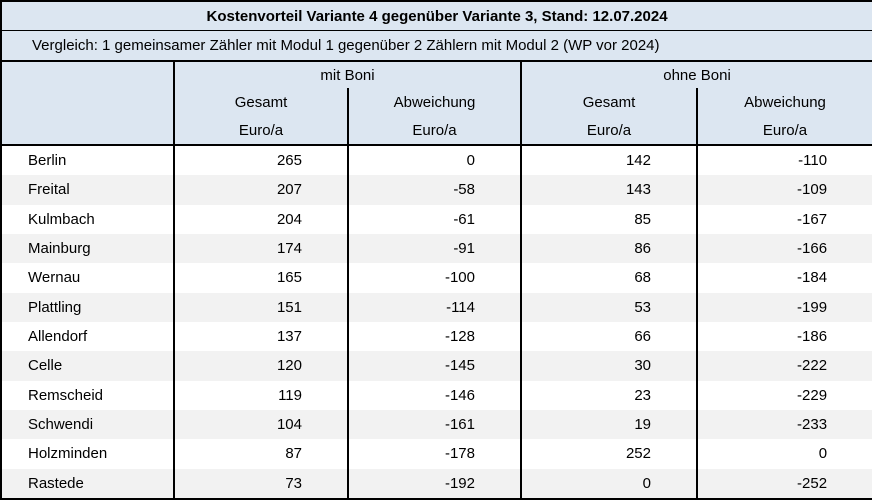  What do you see at coordinates (609, 307) in the screenshot?
I see `value-cell: 53` at bounding box center [609, 307].